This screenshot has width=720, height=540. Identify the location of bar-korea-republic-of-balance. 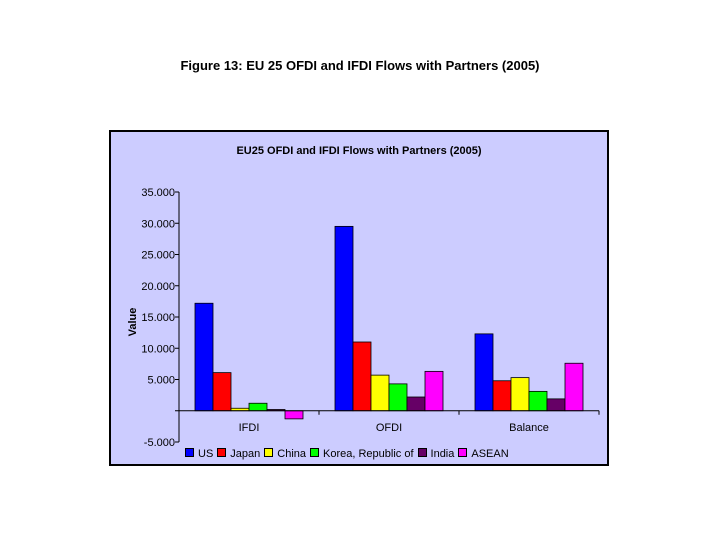
(538, 401).